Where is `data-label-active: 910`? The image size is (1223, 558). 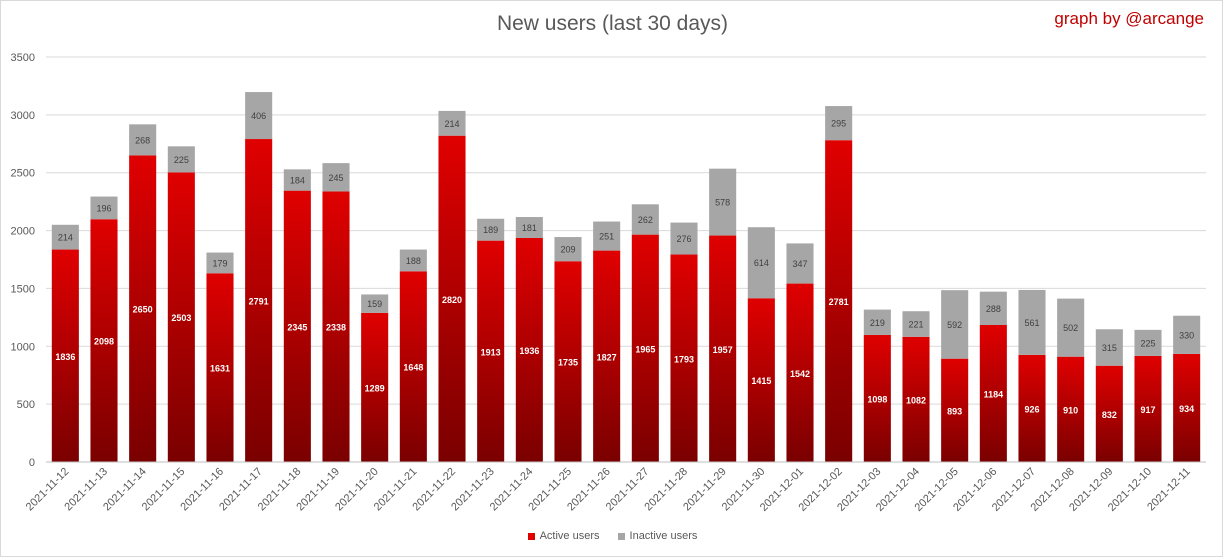
data-label-active: 910 is located at coordinates (1070, 410).